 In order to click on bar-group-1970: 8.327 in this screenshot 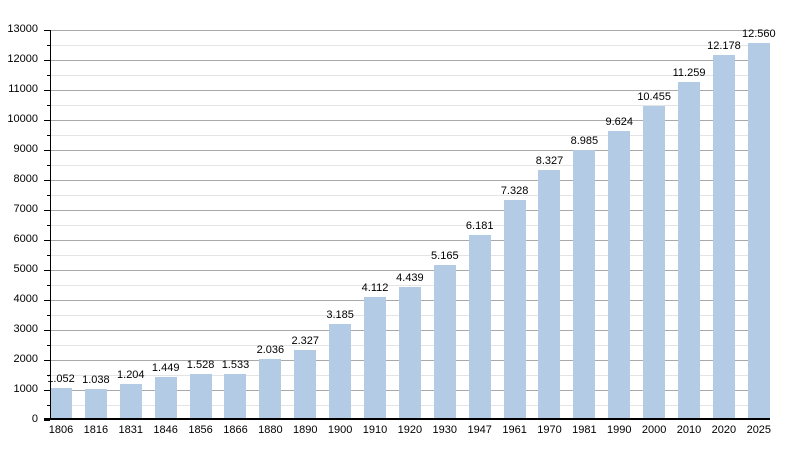, I will do `click(549, 225)`.